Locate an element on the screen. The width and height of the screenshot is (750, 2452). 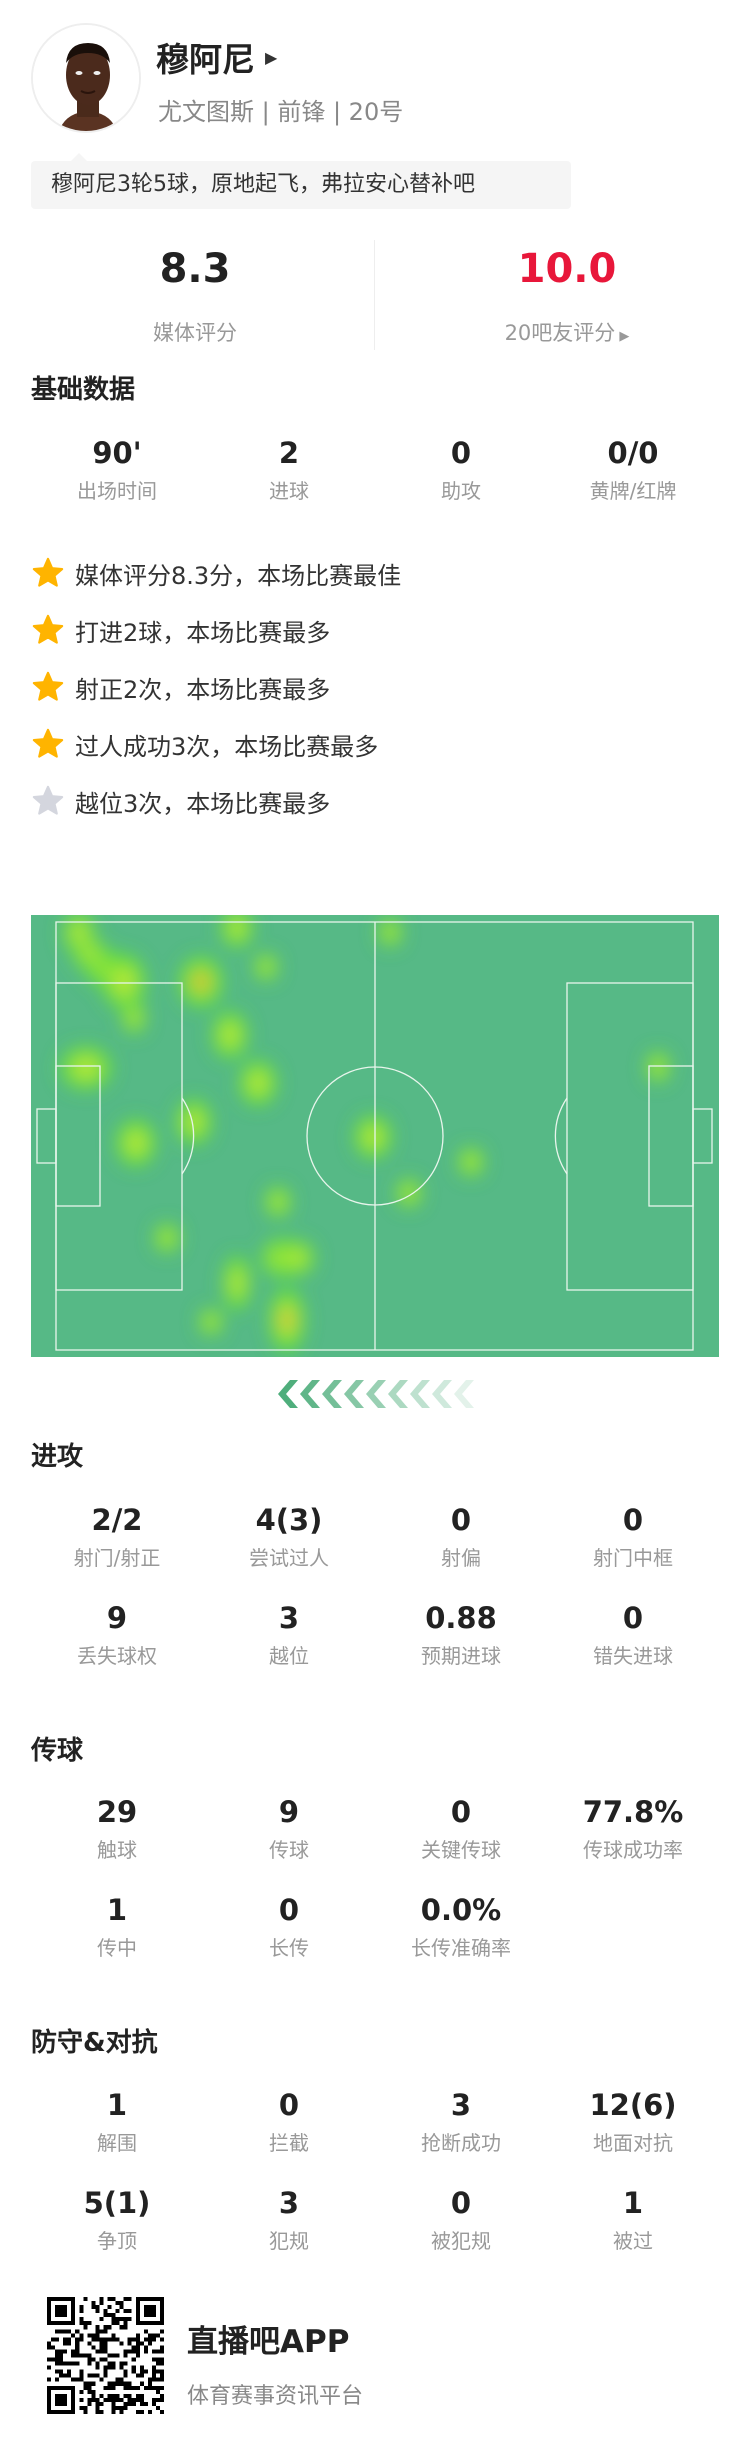
fan-rating: 10.0 20吧友评分 ▶ is located at coordinates (567, 296).